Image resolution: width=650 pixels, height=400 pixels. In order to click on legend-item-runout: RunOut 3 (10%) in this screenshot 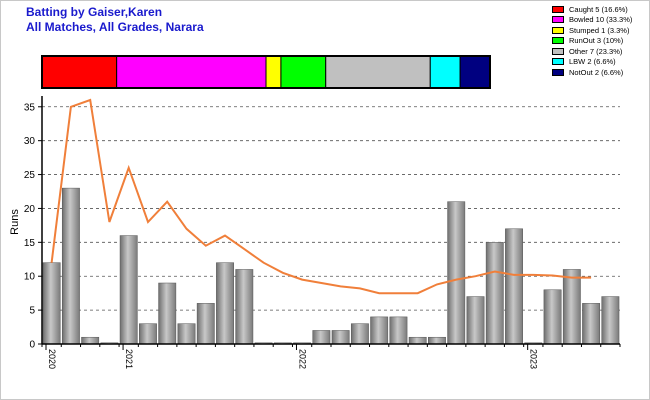, I will do `click(592, 41)`.